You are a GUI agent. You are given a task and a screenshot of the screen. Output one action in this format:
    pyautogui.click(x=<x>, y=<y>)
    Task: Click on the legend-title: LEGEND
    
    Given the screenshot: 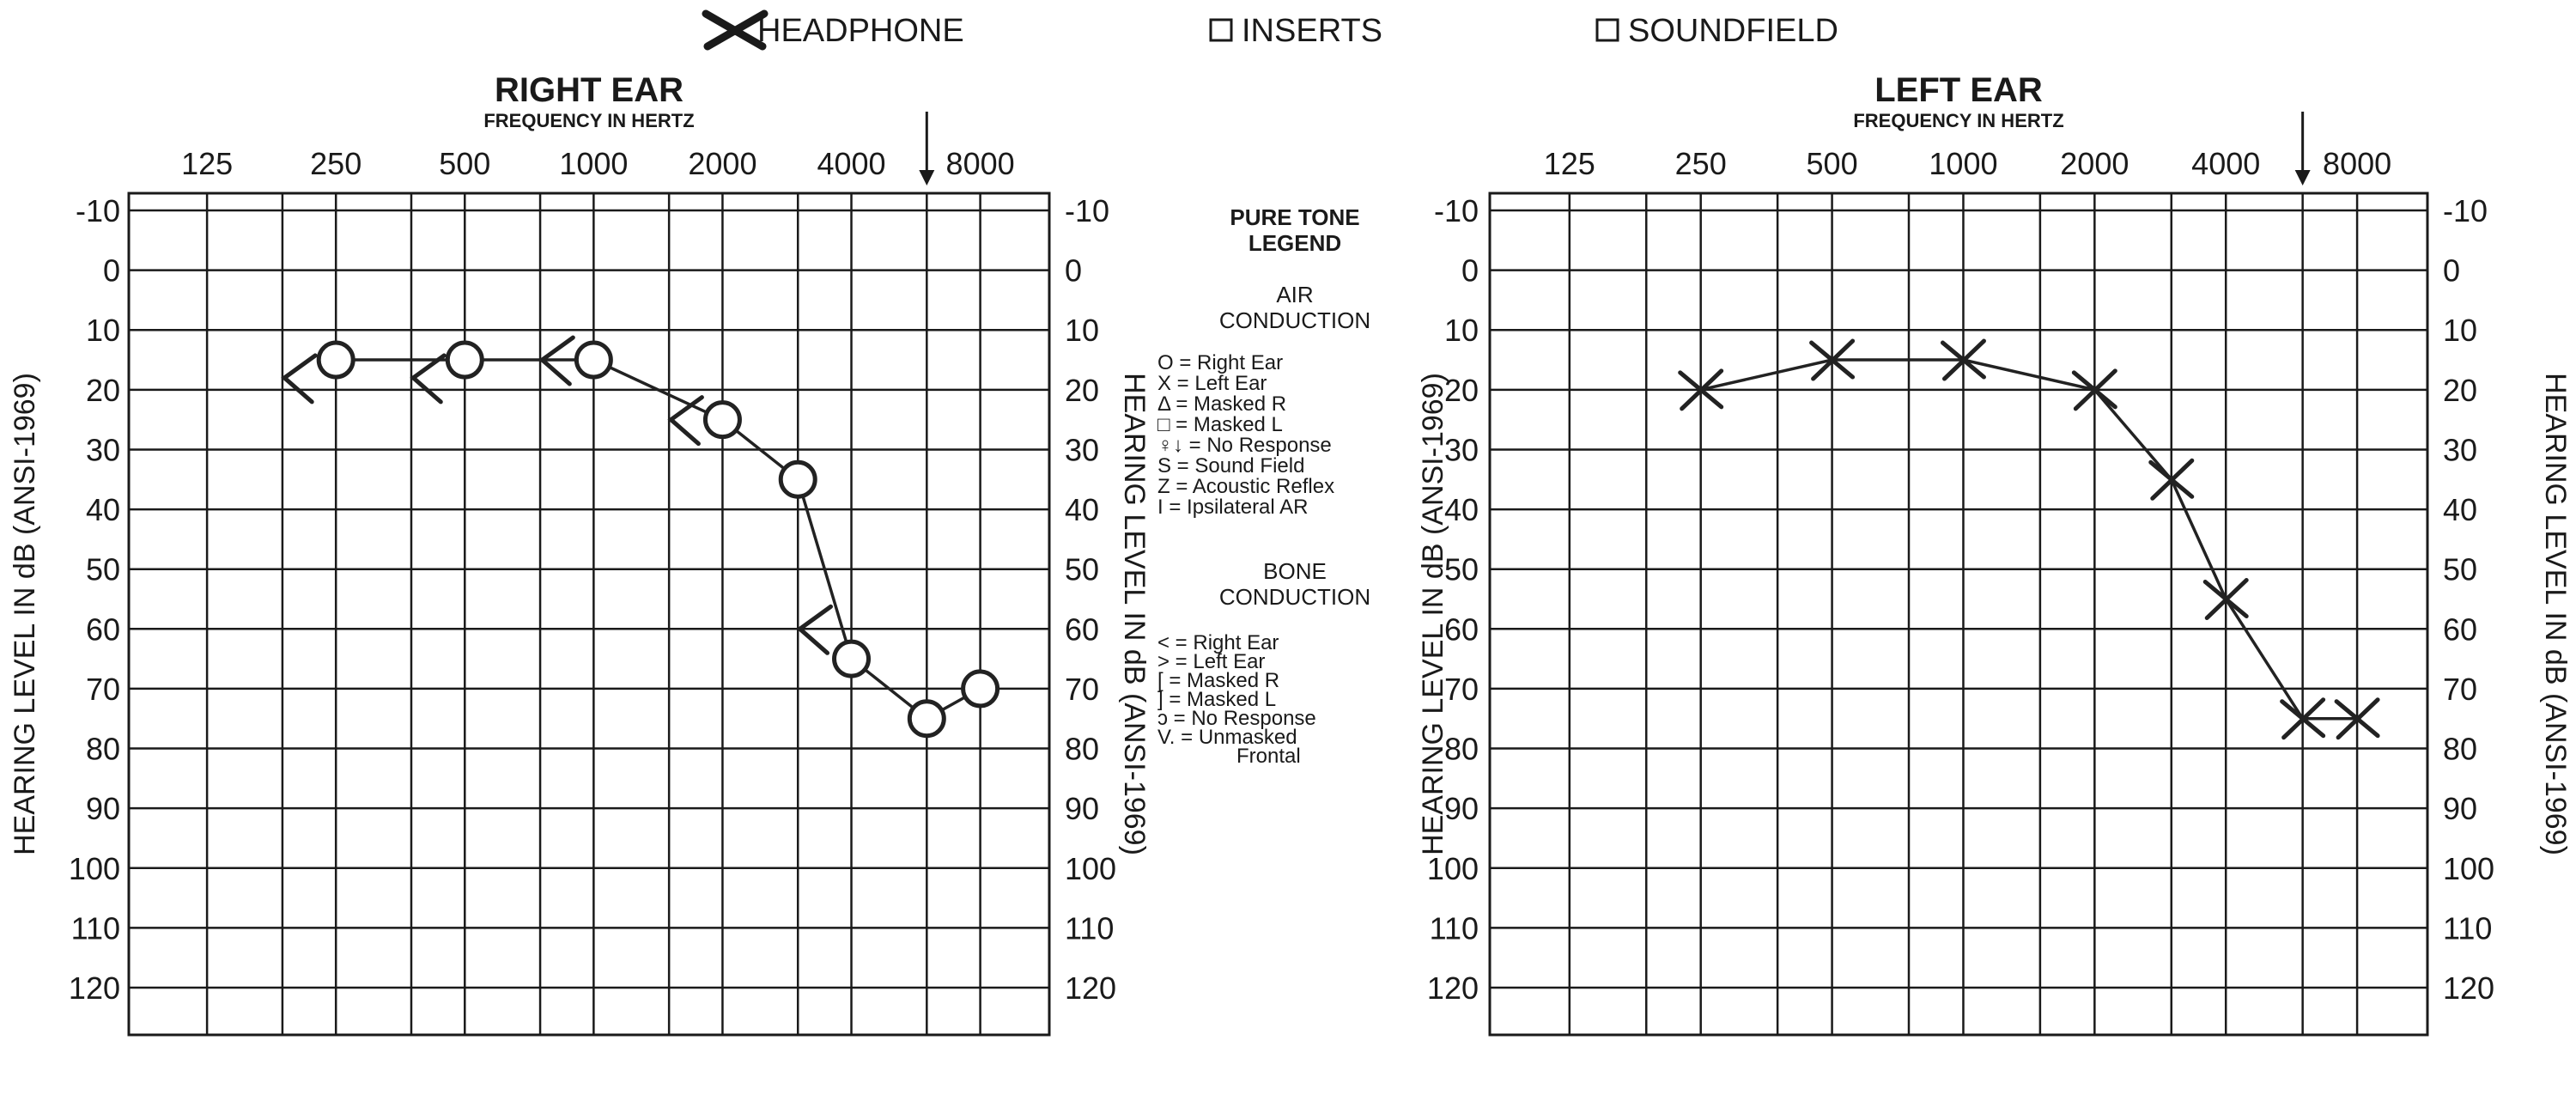 What is the action you would take?
    pyautogui.click(x=1295, y=243)
    